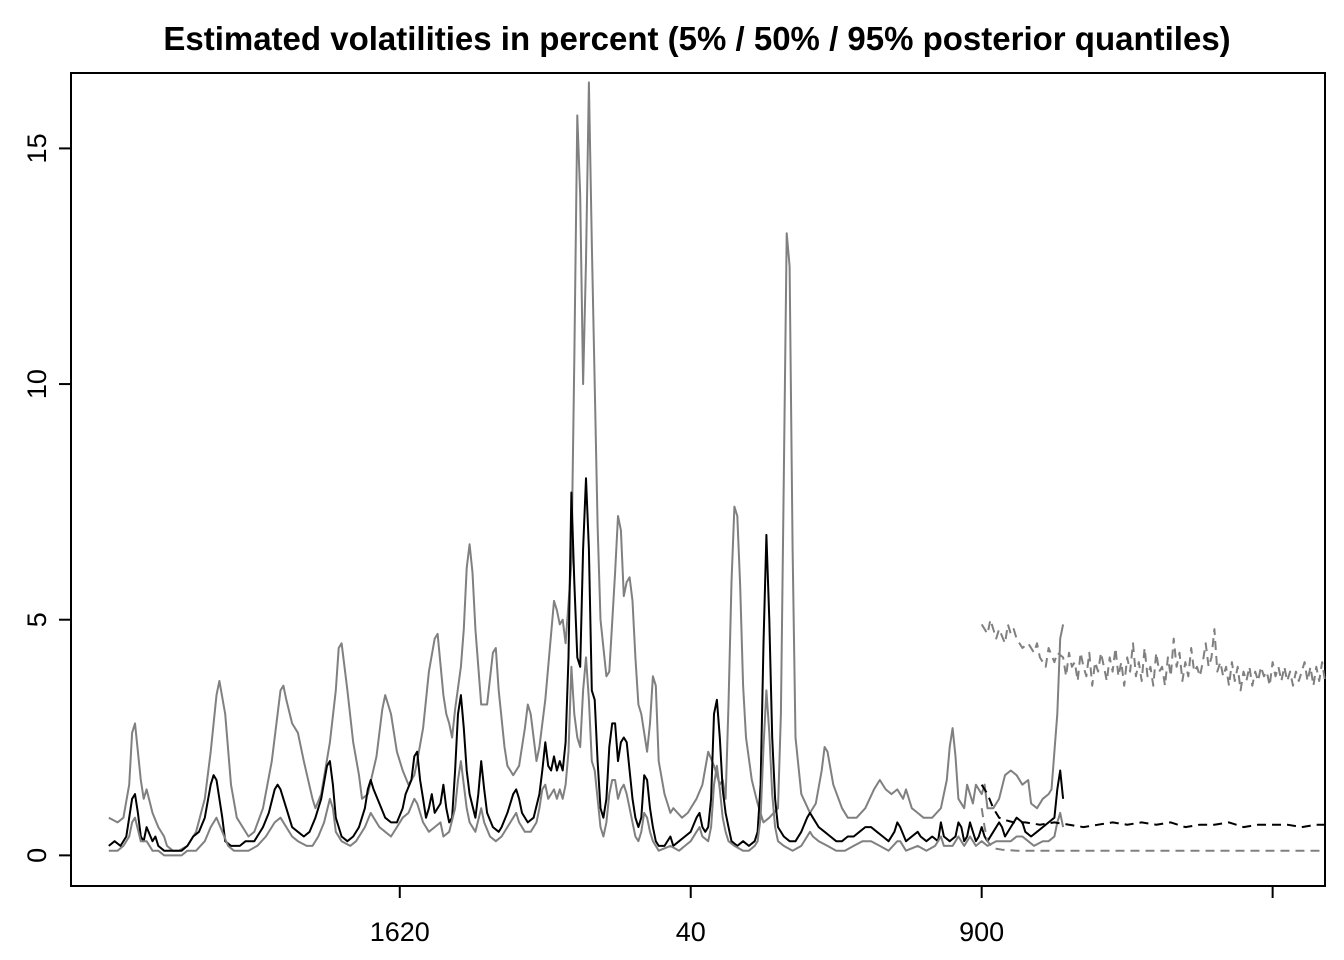  I want to click on y-tick-label: 0, so click(37, 855).